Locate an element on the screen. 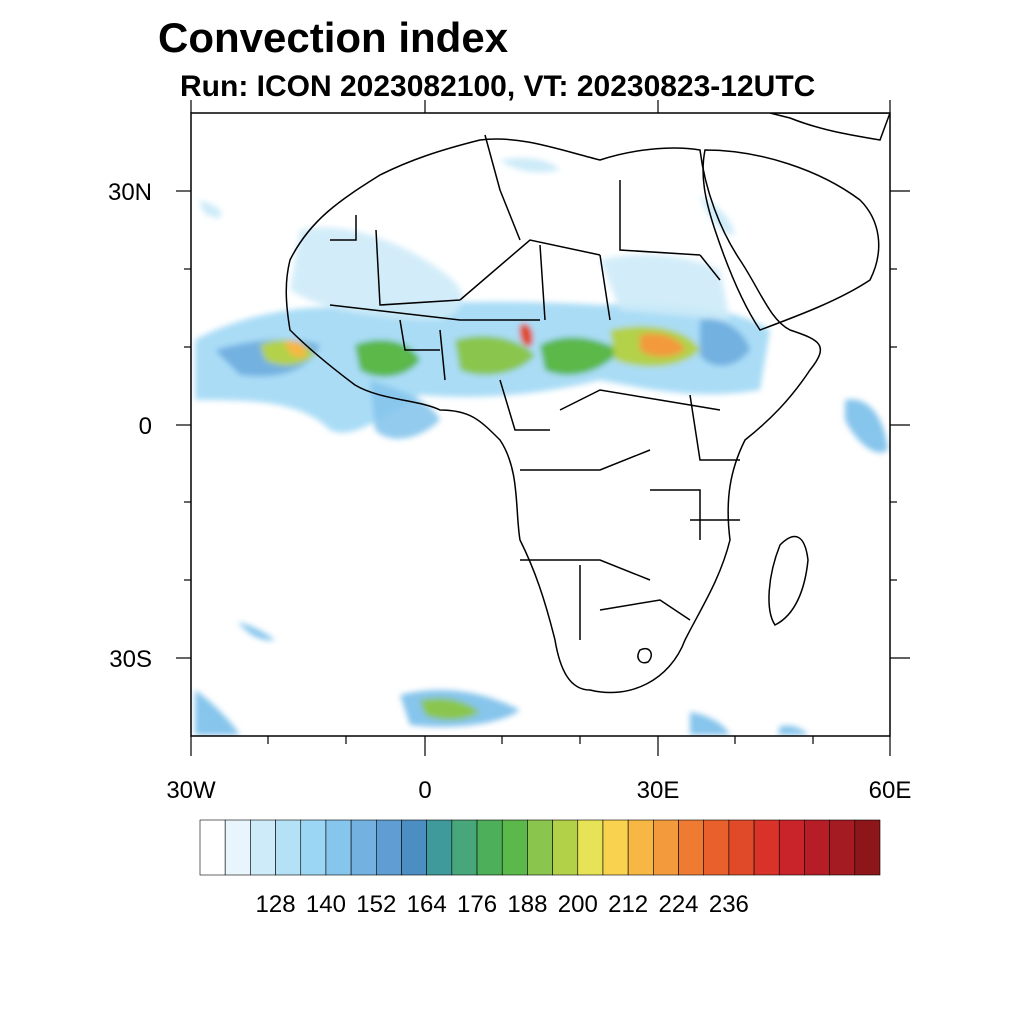 Image resolution: width=1024 pixels, height=1029 pixels. colorbar-label: 224 is located at coordinates (678, 904).